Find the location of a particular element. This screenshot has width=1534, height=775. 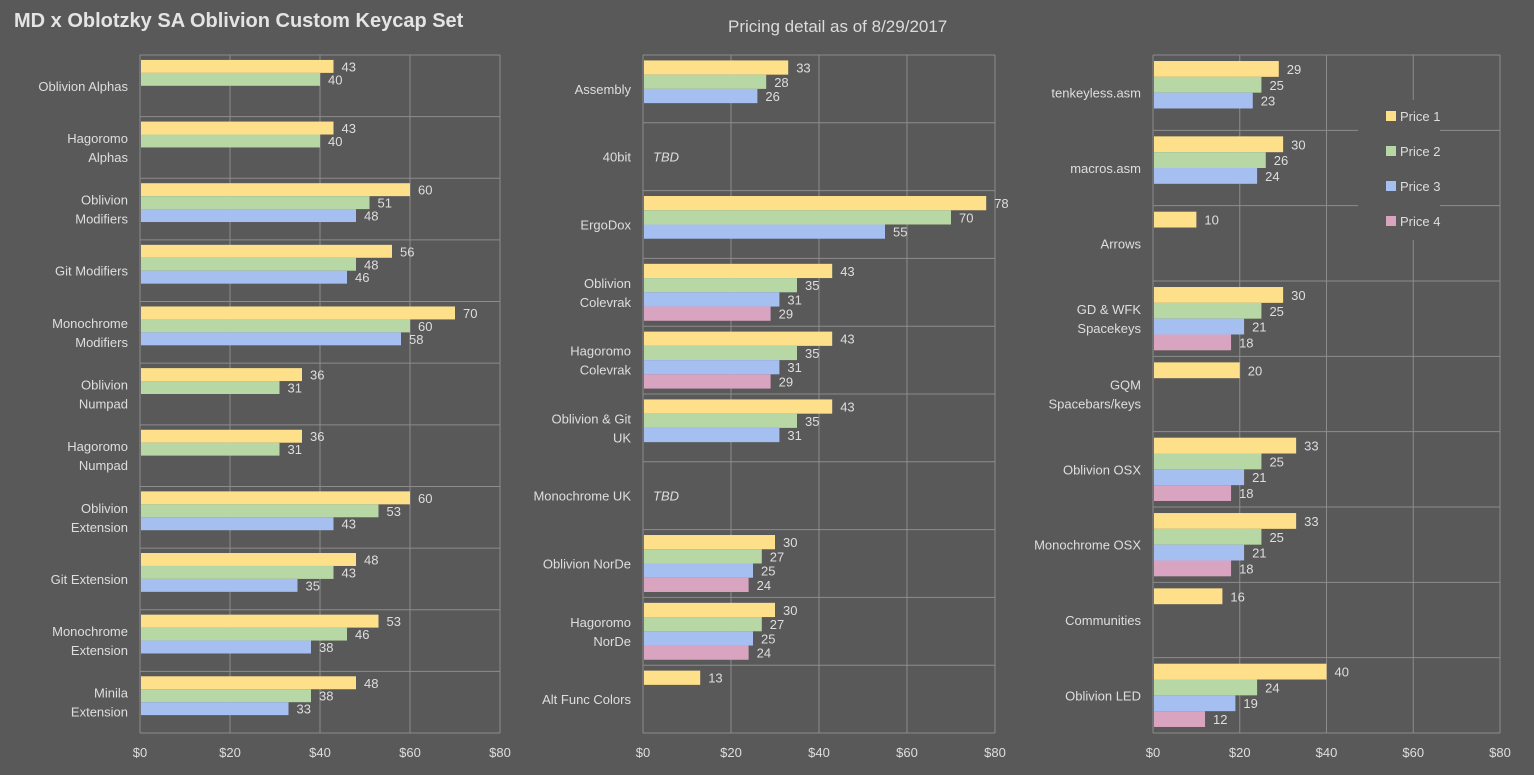

category-label: GQM Spacebars/keys is located at coordinates (1095, 395).